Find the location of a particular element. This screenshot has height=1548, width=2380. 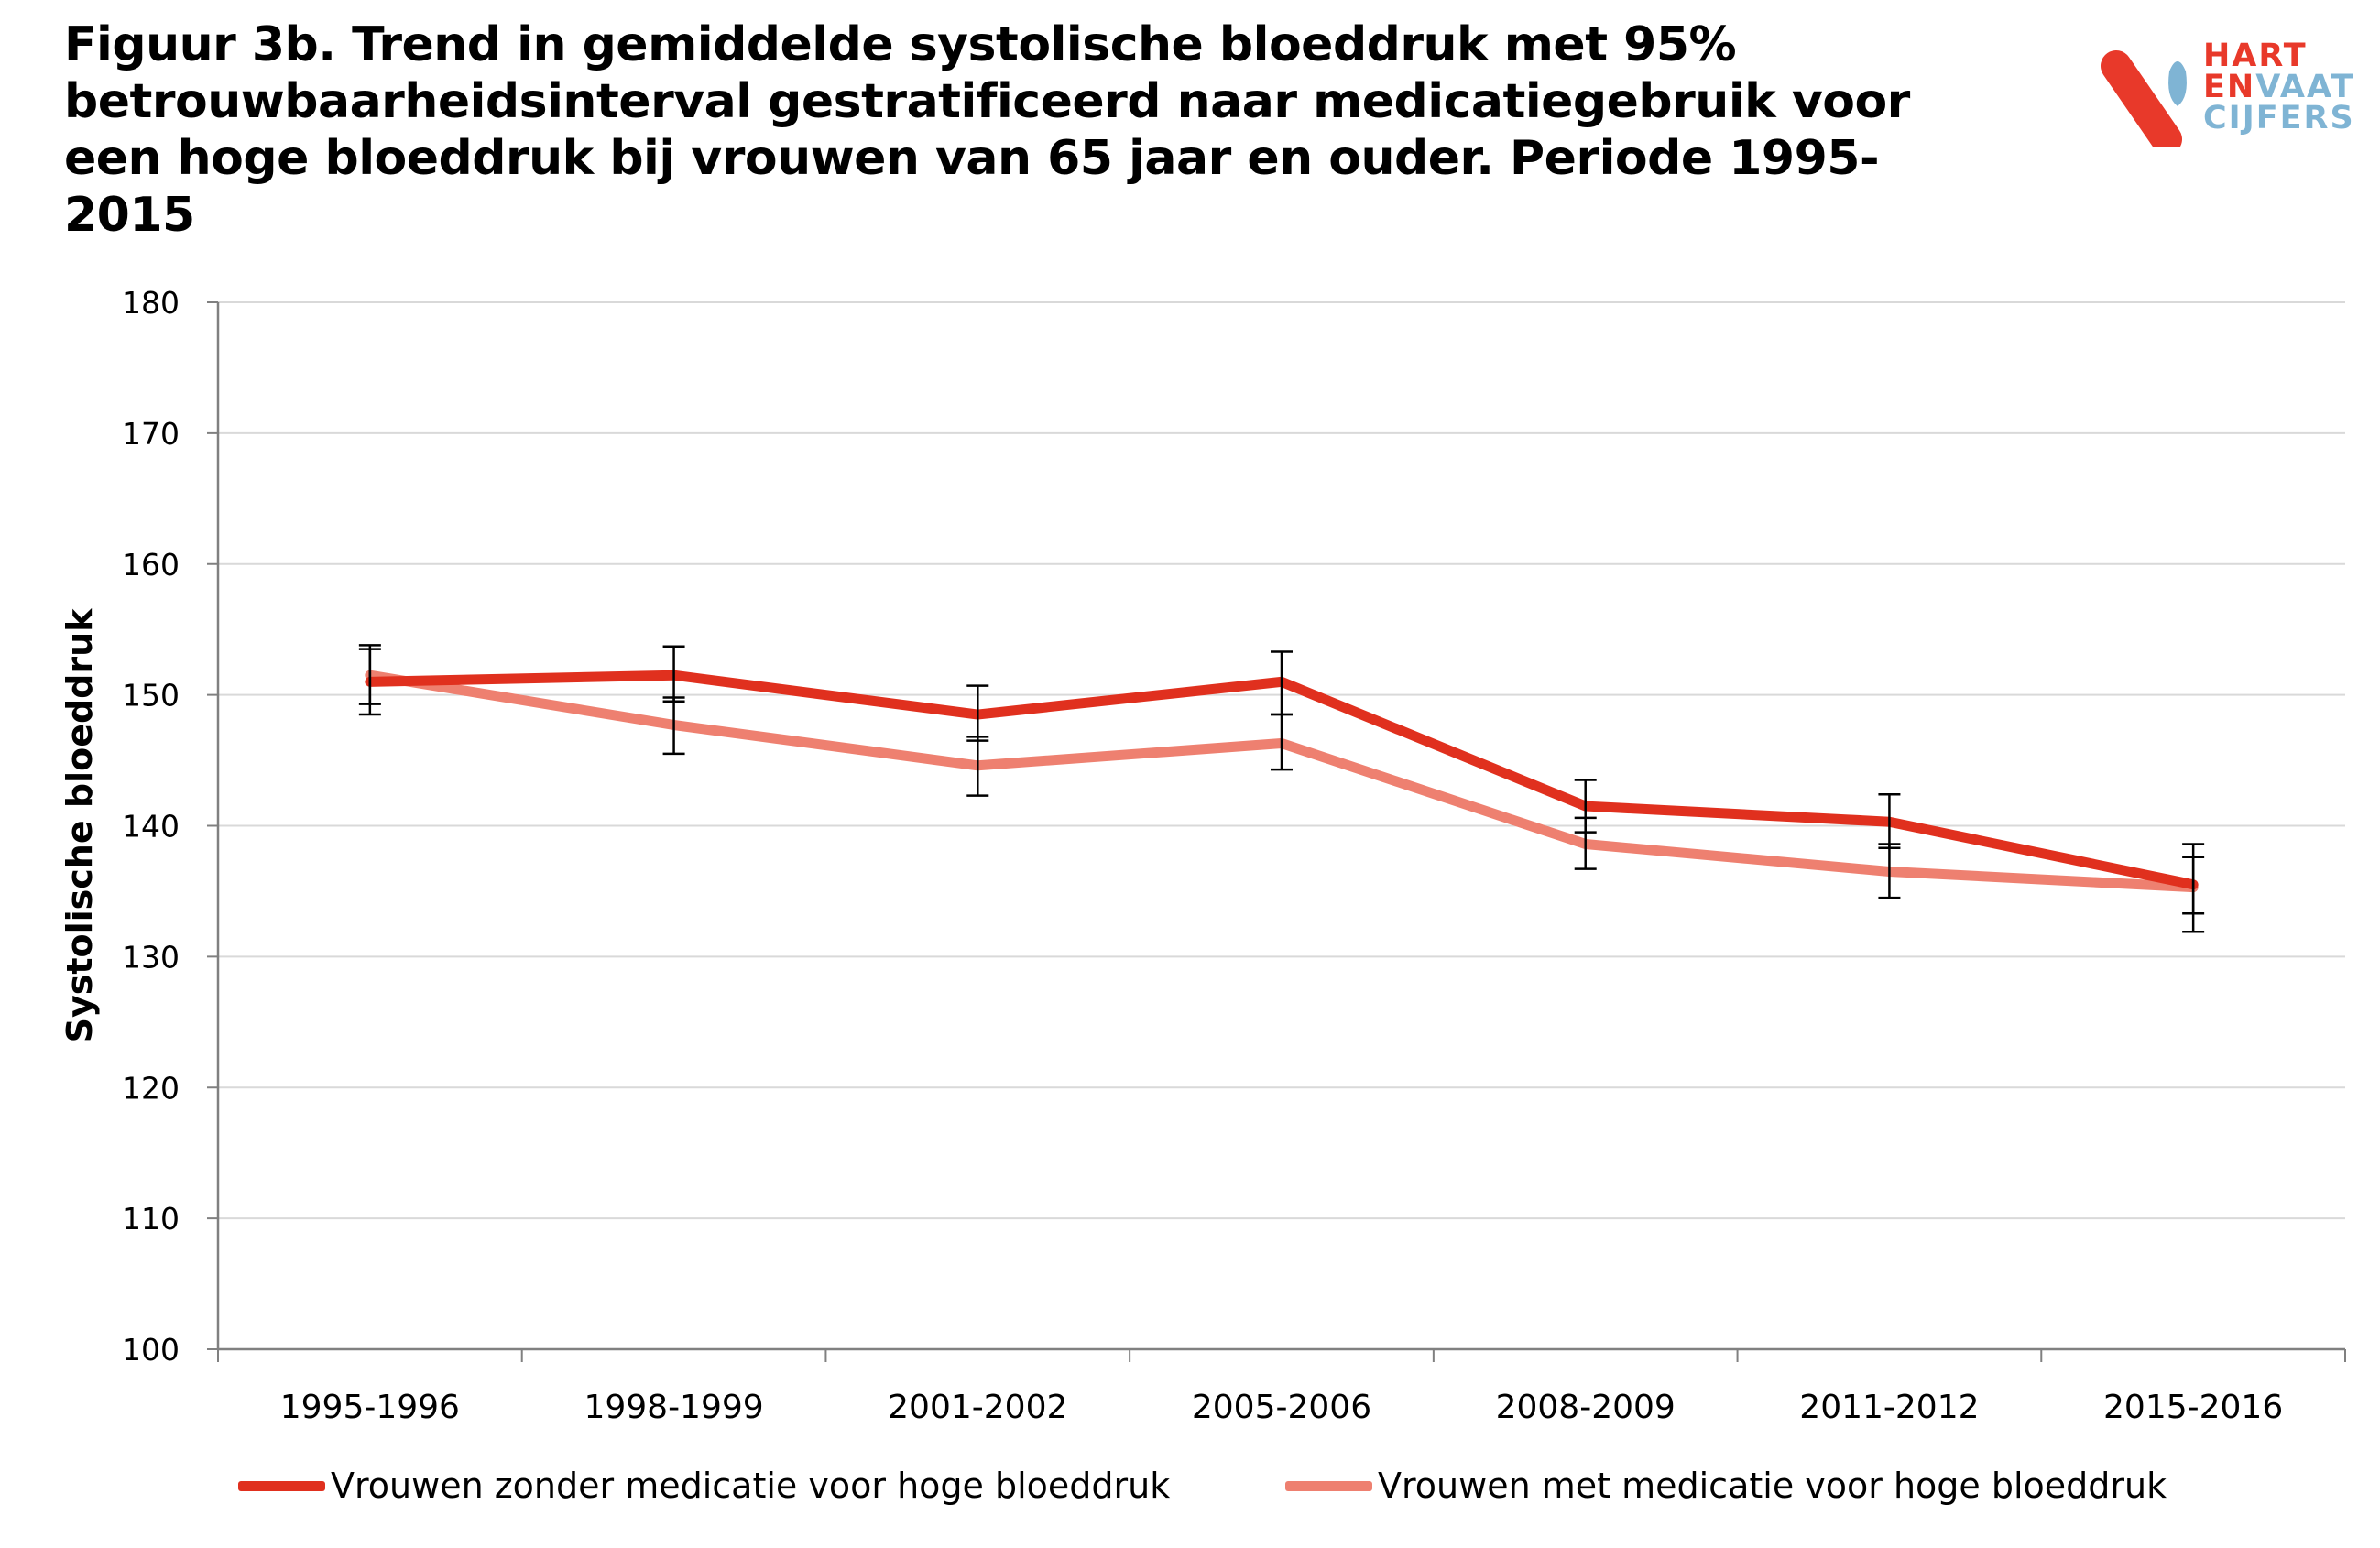

y-tick-label-170: 170 is located at coordinates (151, 434).